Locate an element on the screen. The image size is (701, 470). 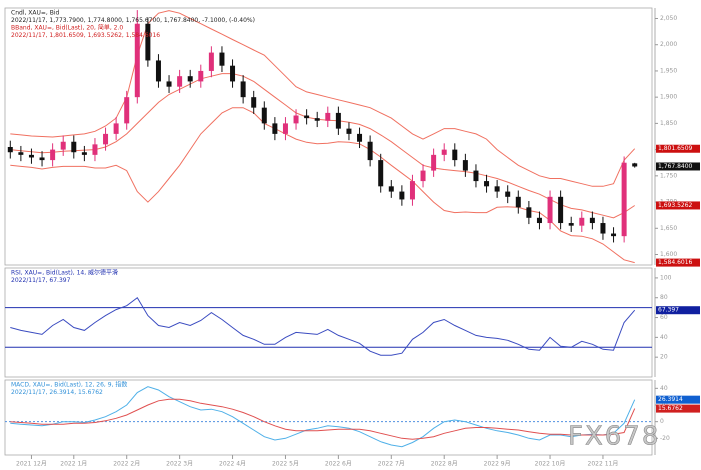
x-tick-label: 2022 3月 is located at coordinates (179, 464).